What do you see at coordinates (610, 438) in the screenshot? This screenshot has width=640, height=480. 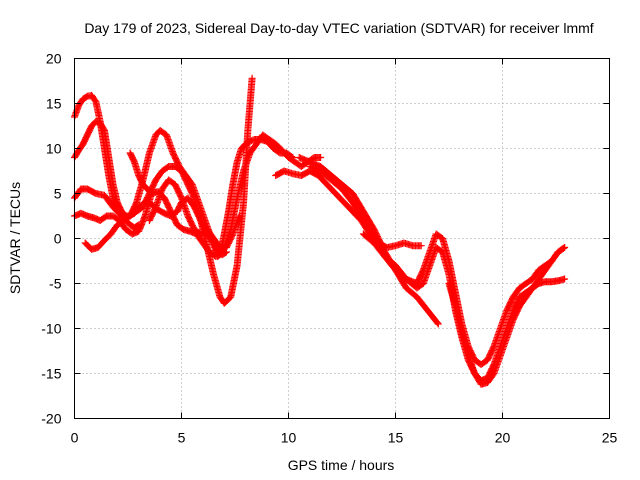 I see `x-tick-label: 25` at bounding box center [610, 438].